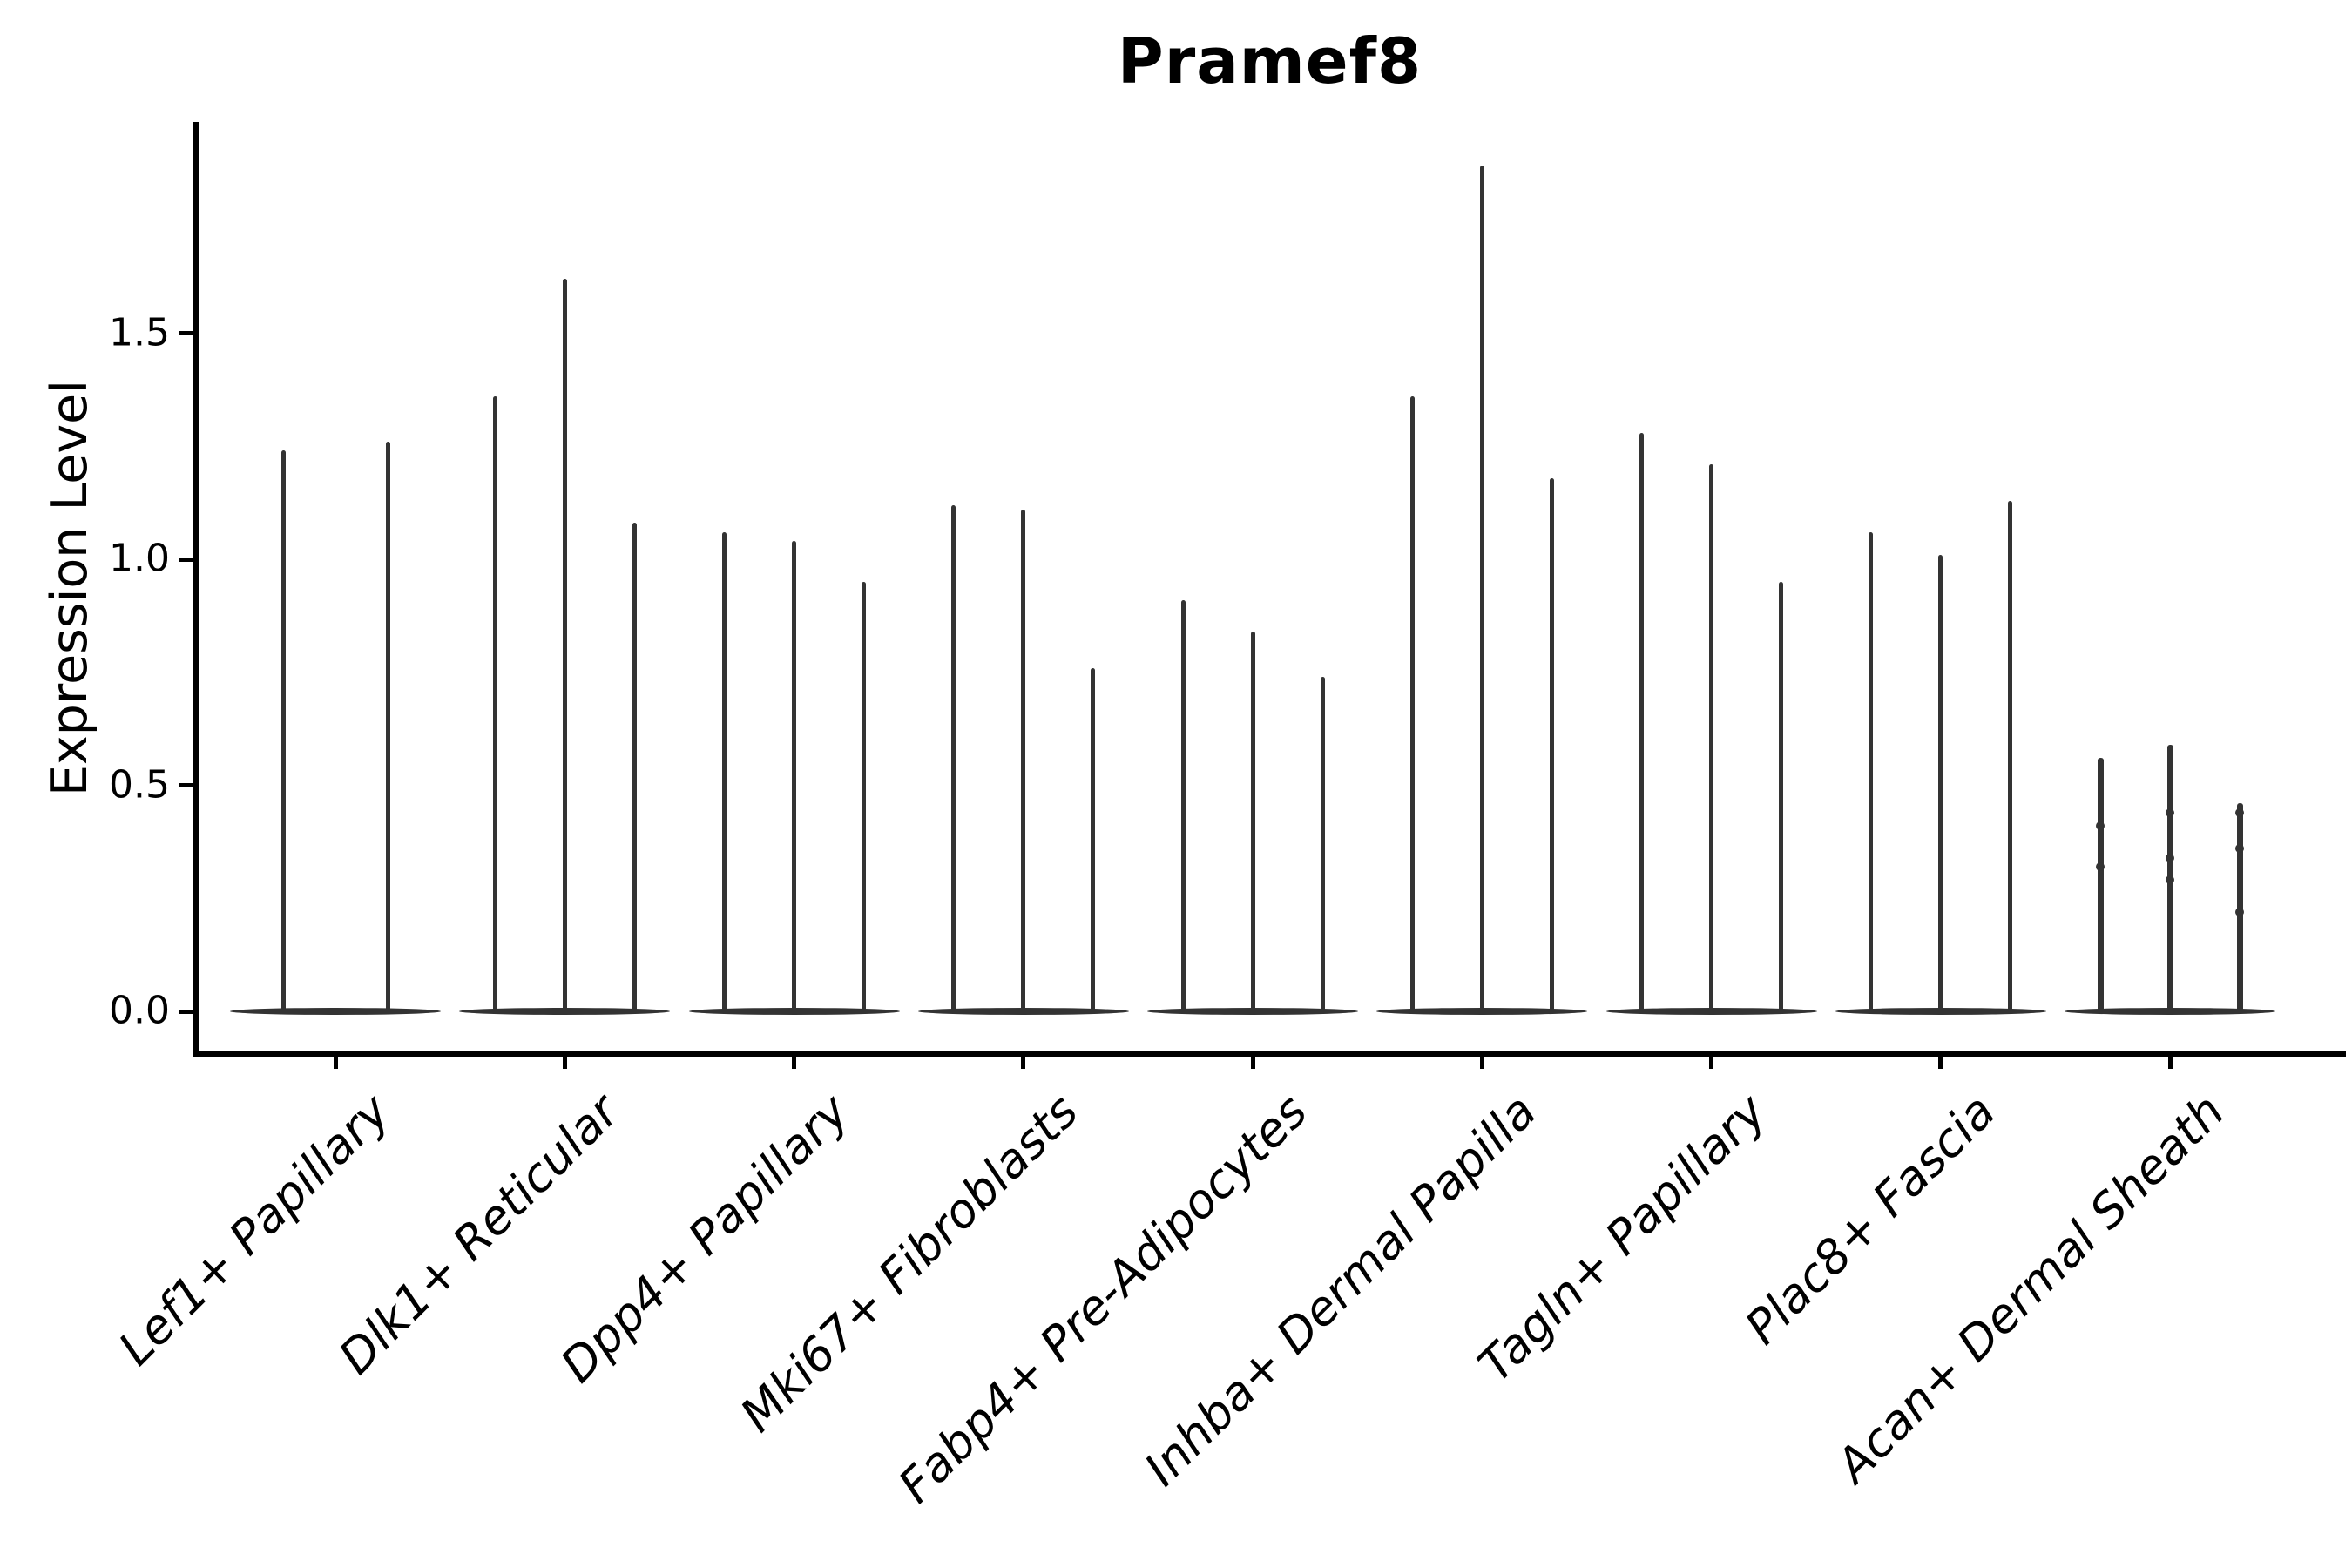 This screenshot has width=2352, height=1568. Describe the element at coordinates (1340, 1290) in the screenshot. I see `x-tick-label: Inhba+ Dermal Papilla` at that location.